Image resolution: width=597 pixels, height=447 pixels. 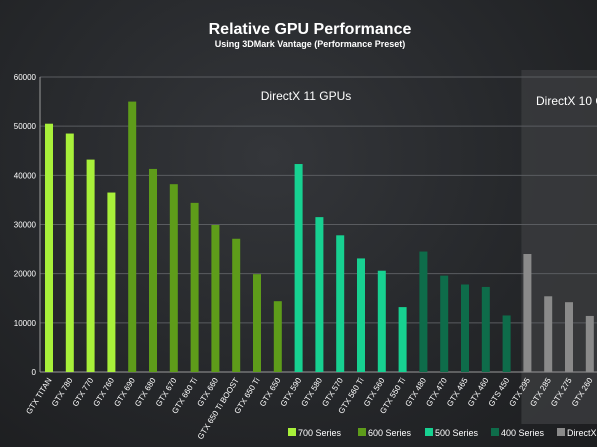 What do you see at coordinates (457, 433) in the screenshot?
I see `legend-label-500-series: 500 Series` at bounding box center [457, 433].